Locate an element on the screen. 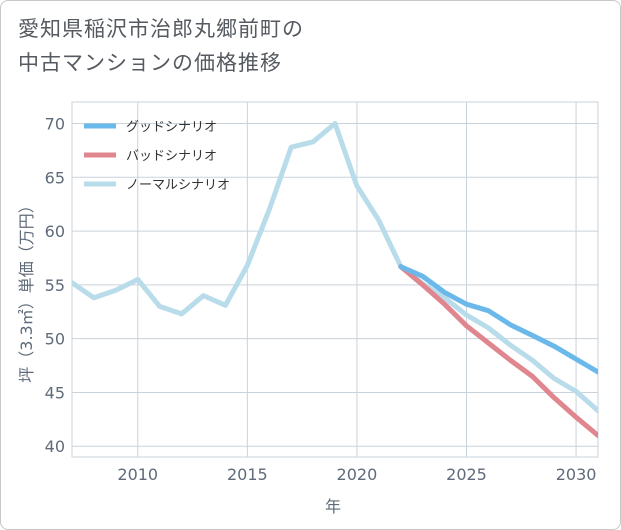 The width and height of the screenshot is (621, 530). legend-label: グッドシナリオ is located at coordinates (171, 127).